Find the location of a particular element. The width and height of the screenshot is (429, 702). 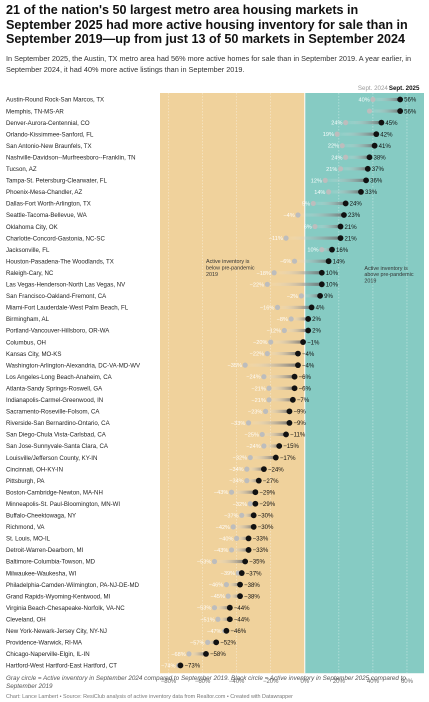

sept-2024-label: 6% is located at coordinates (308, 228).